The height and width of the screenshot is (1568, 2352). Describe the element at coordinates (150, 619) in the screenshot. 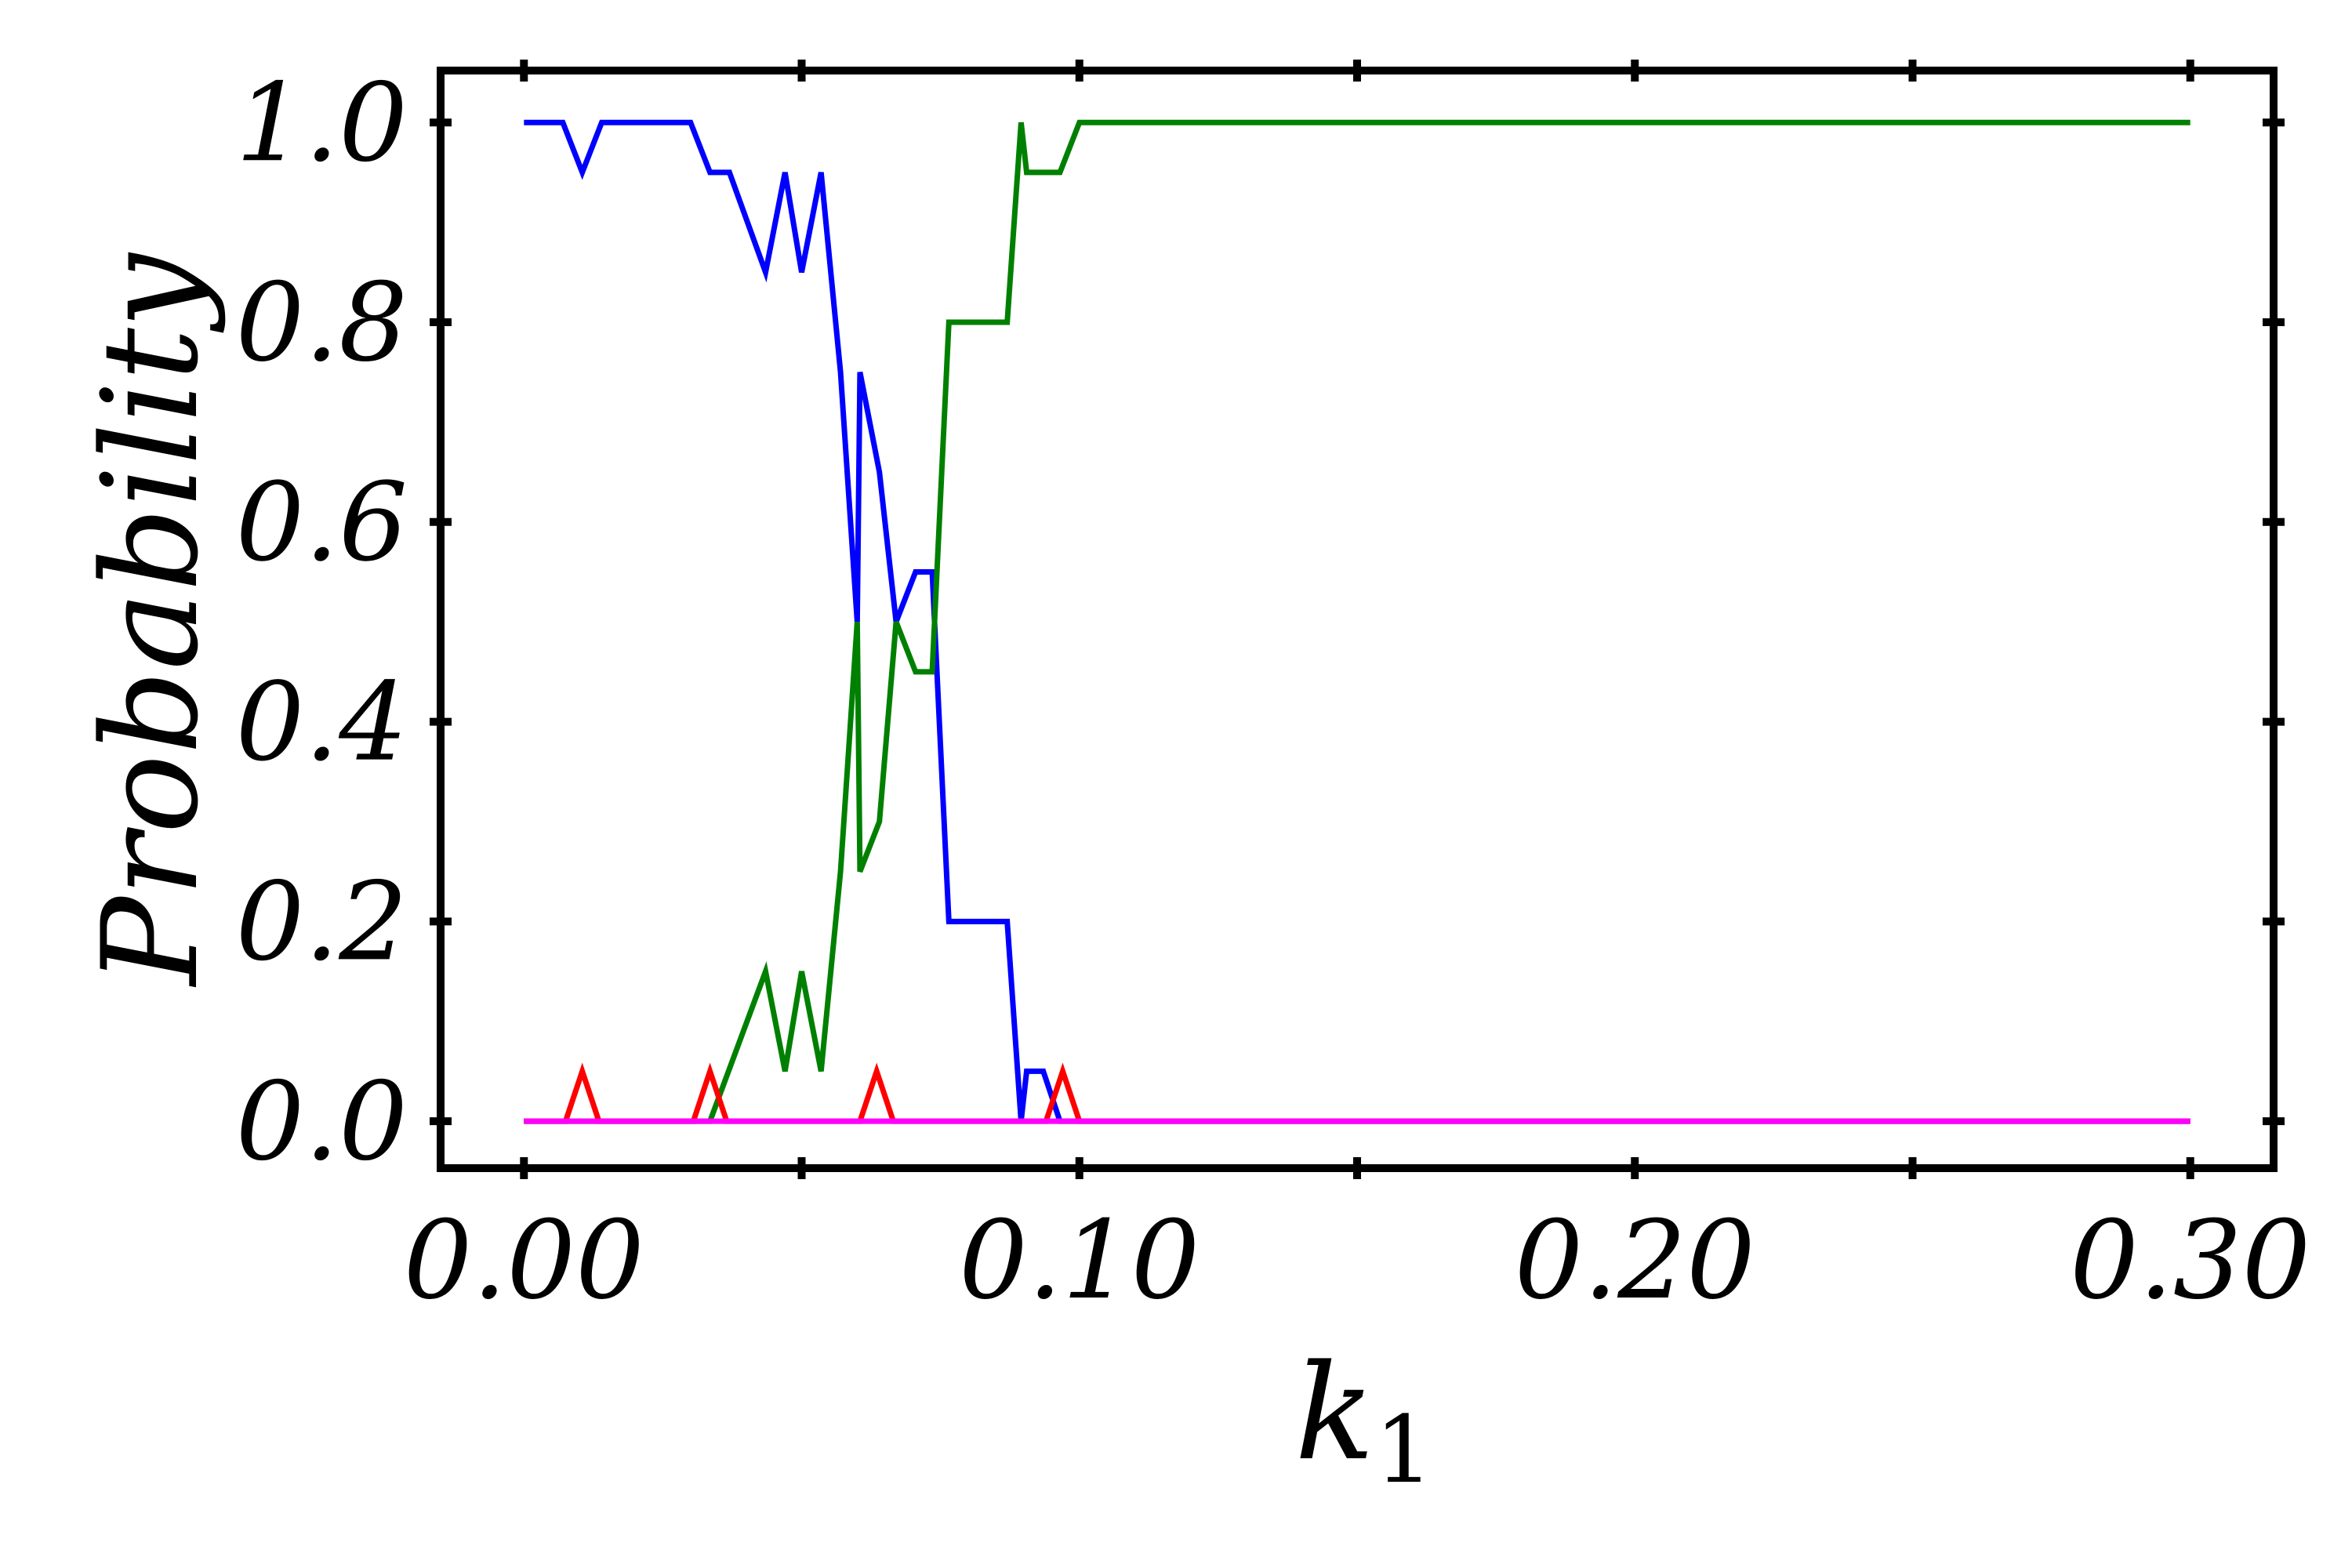

I see `y-axis-title: Probability` at that location.